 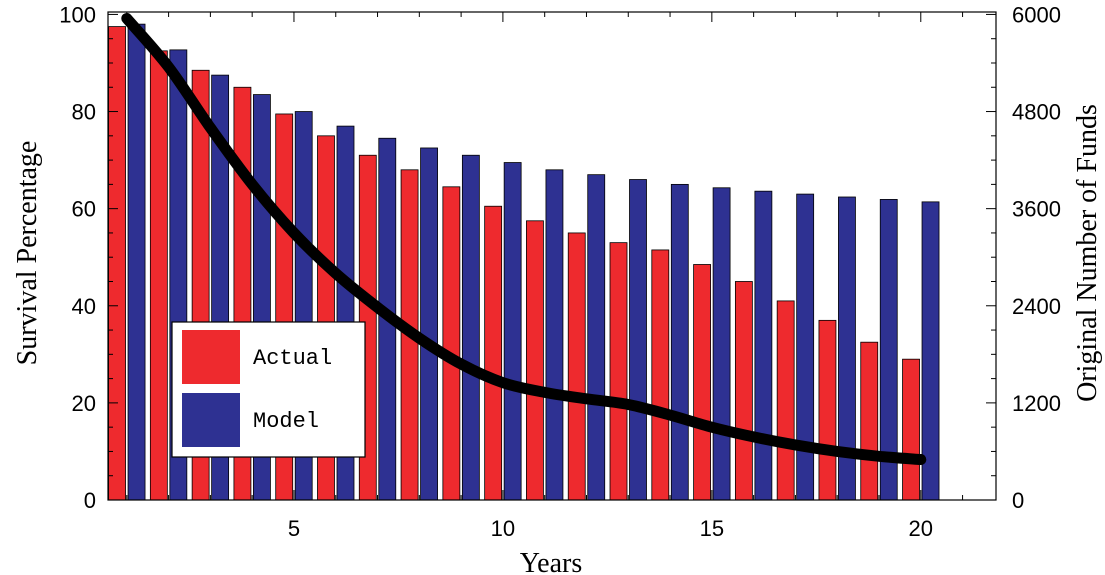 I want to click on y-tick-label-0: 0, so click(x=90, y=500).